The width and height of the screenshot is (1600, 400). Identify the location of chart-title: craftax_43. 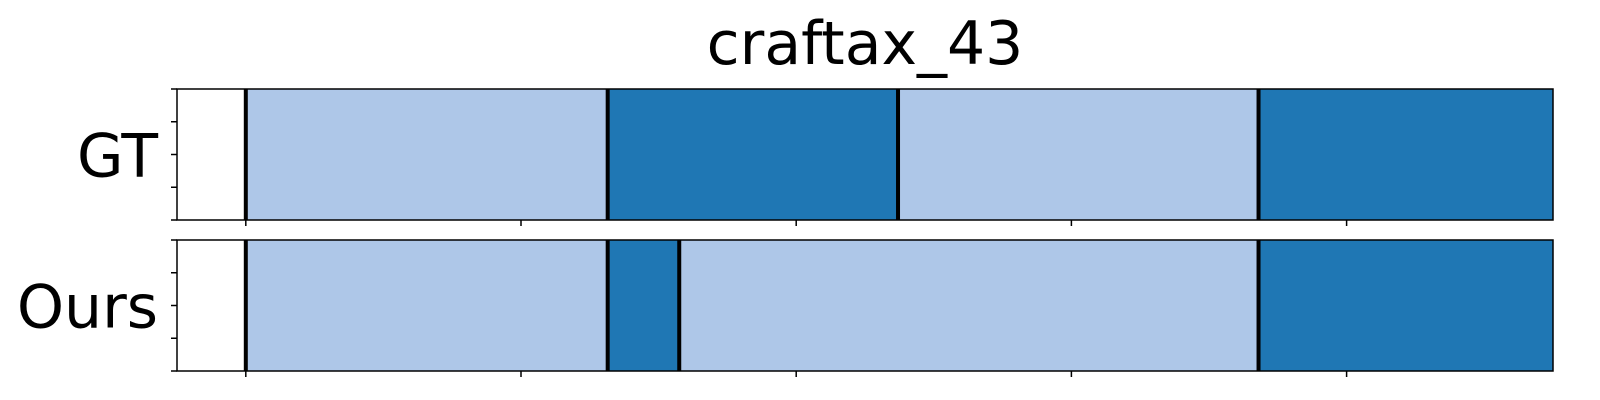
(865, 44).